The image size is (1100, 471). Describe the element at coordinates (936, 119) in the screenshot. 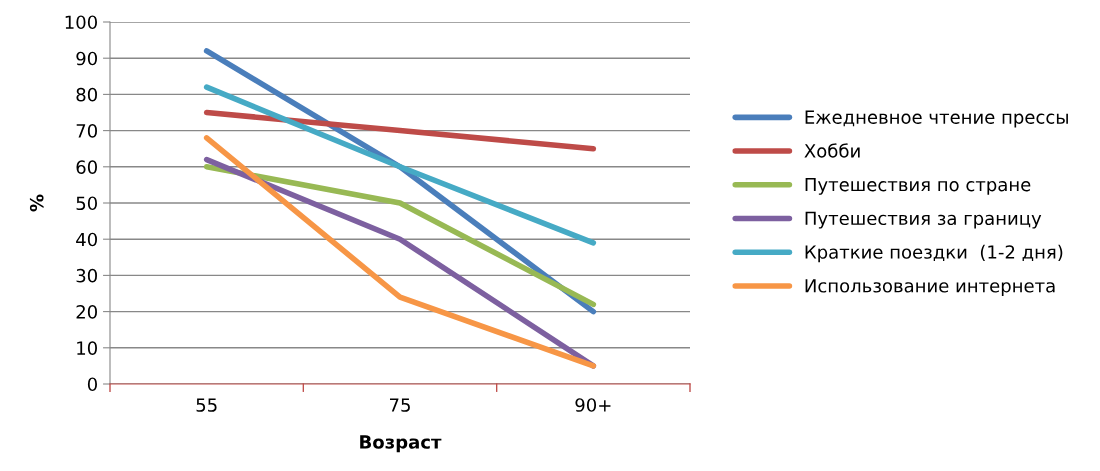

I see `legend-label: Ежедневное чтение прессы` at that location.